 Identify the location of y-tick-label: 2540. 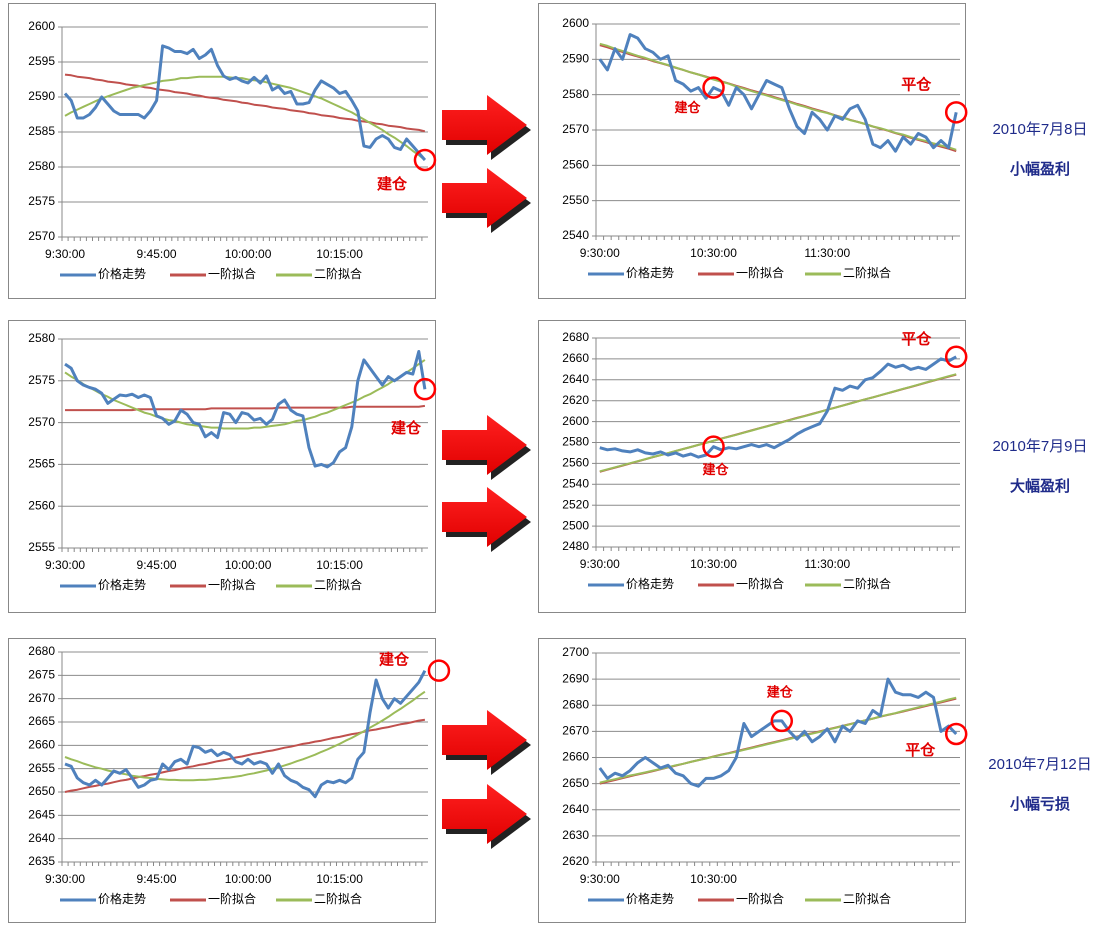
(575, 235).